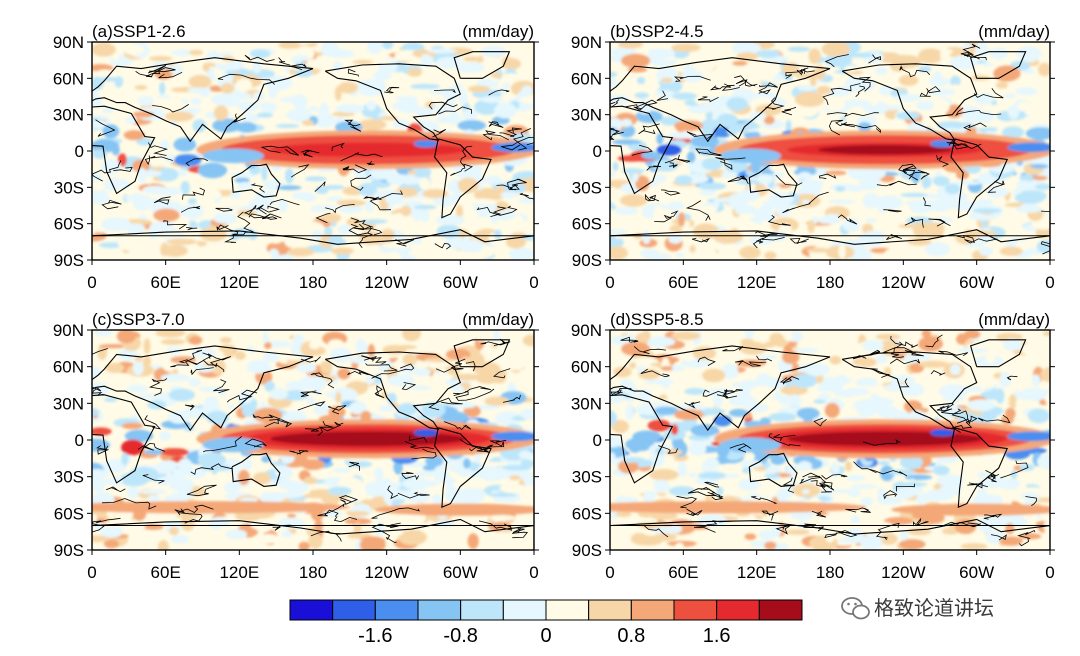  What do you see at coordinates (1049, 282) in the screenshot?
I see `lon-tick-label: 0` at bounding box center [1049, 282].